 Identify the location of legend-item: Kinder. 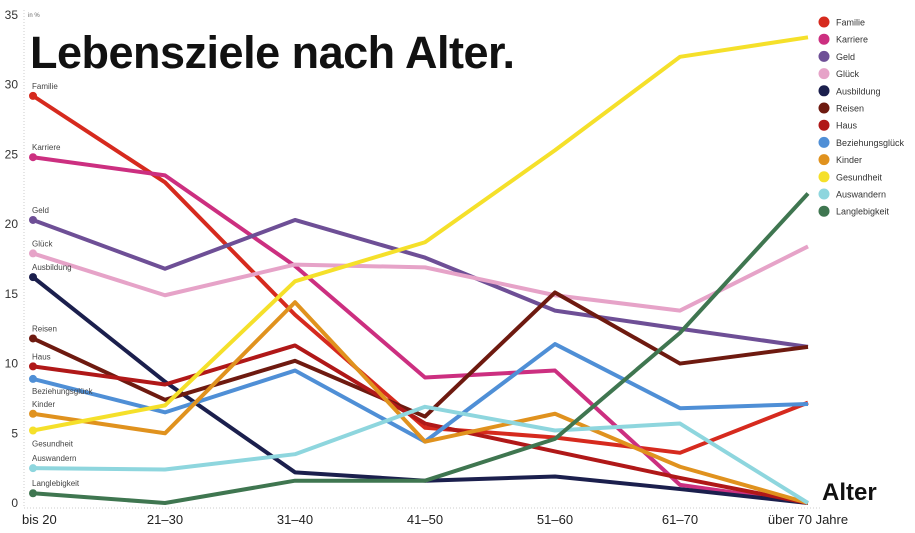
(840, 160).